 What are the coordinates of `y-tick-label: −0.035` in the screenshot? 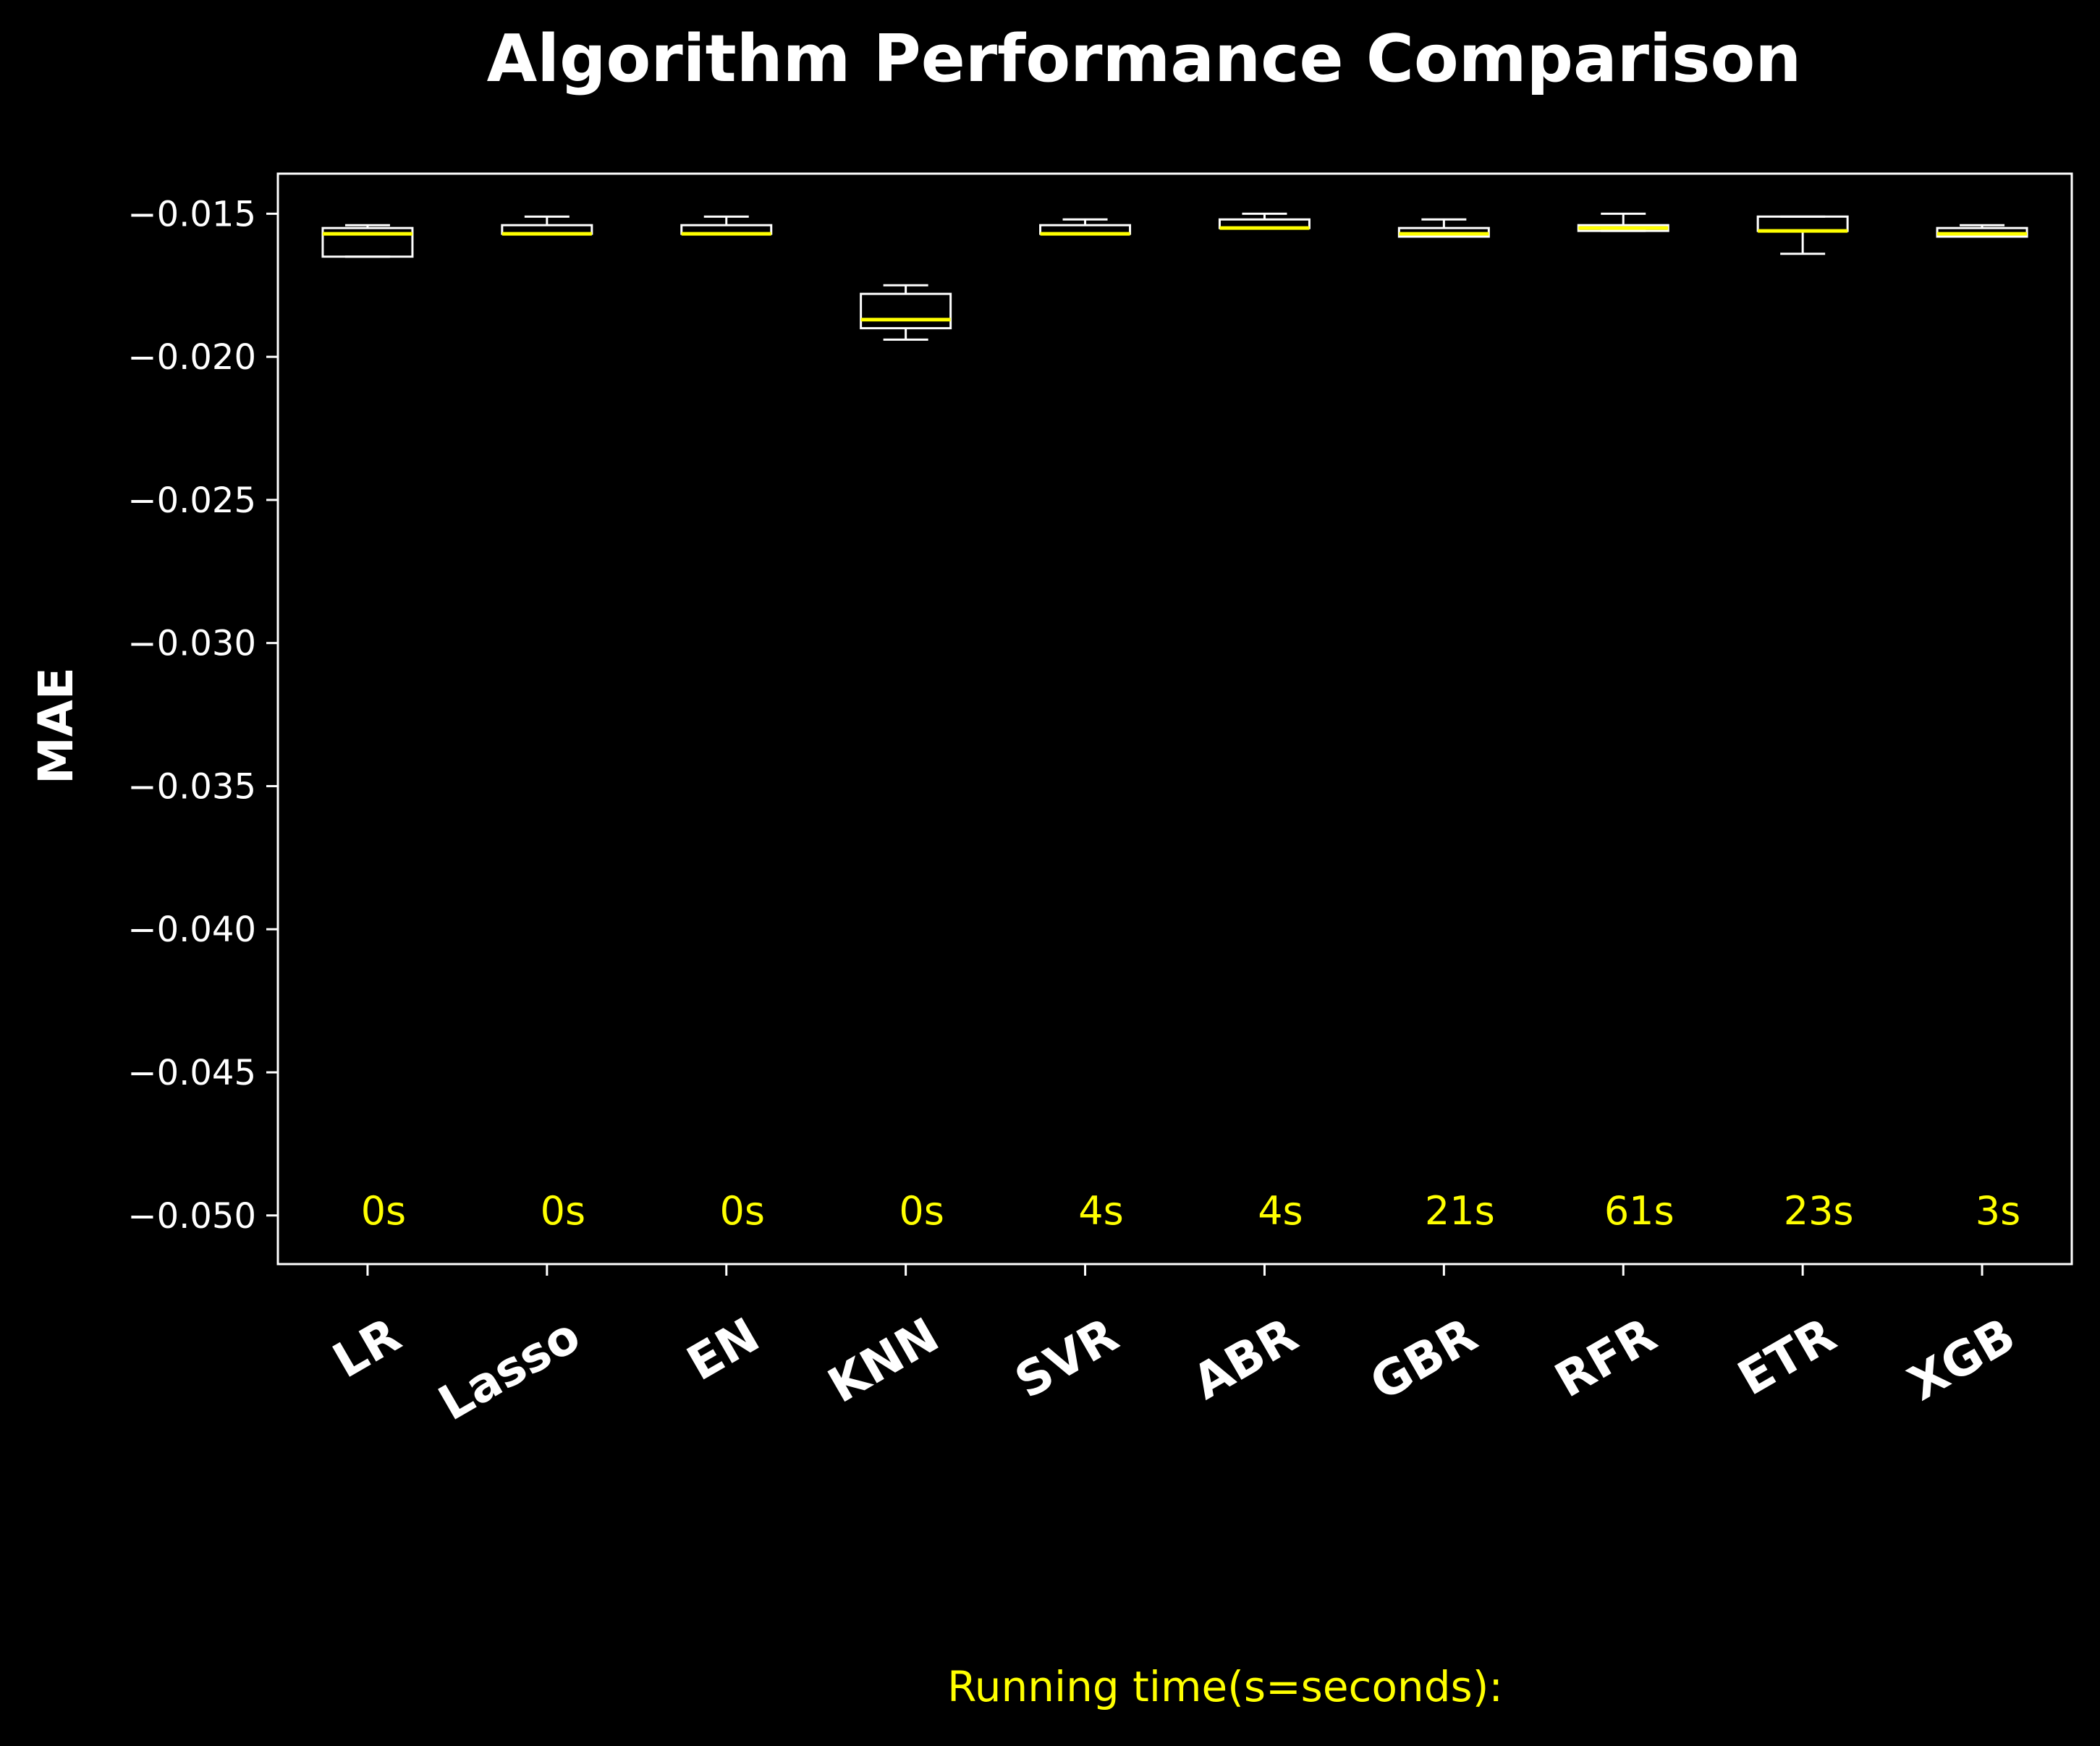 It's located at (192, 786).